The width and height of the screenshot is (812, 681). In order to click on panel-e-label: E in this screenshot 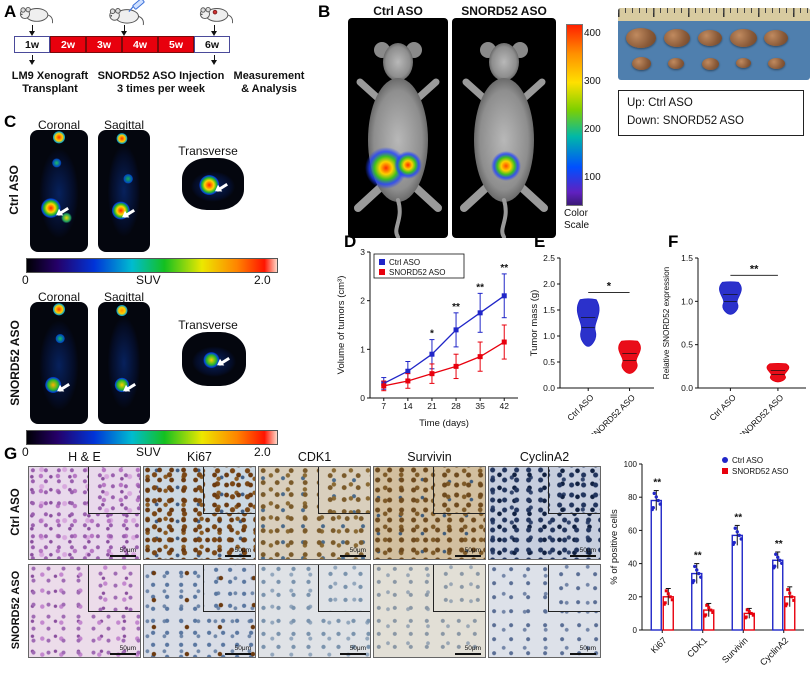, I will do `click(540, 241)`.